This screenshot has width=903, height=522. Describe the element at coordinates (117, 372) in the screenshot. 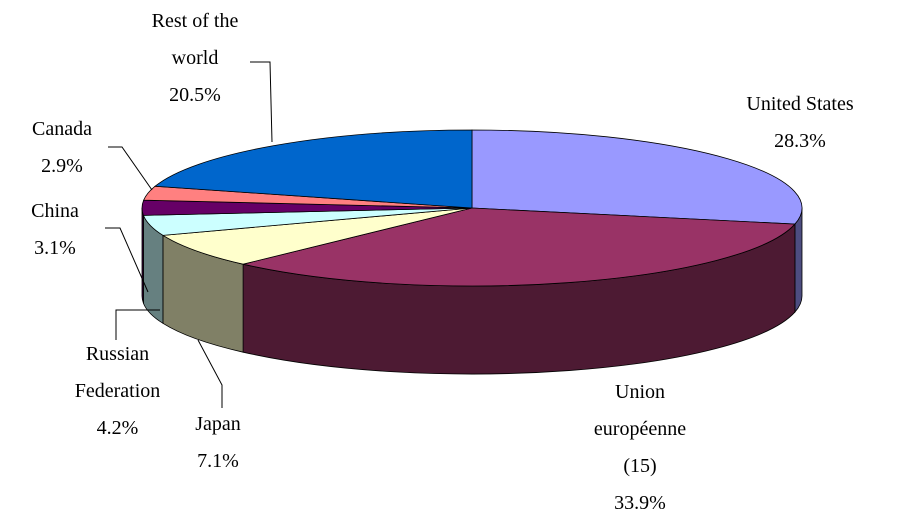

I see `category-label: Russian Federation` at that location.